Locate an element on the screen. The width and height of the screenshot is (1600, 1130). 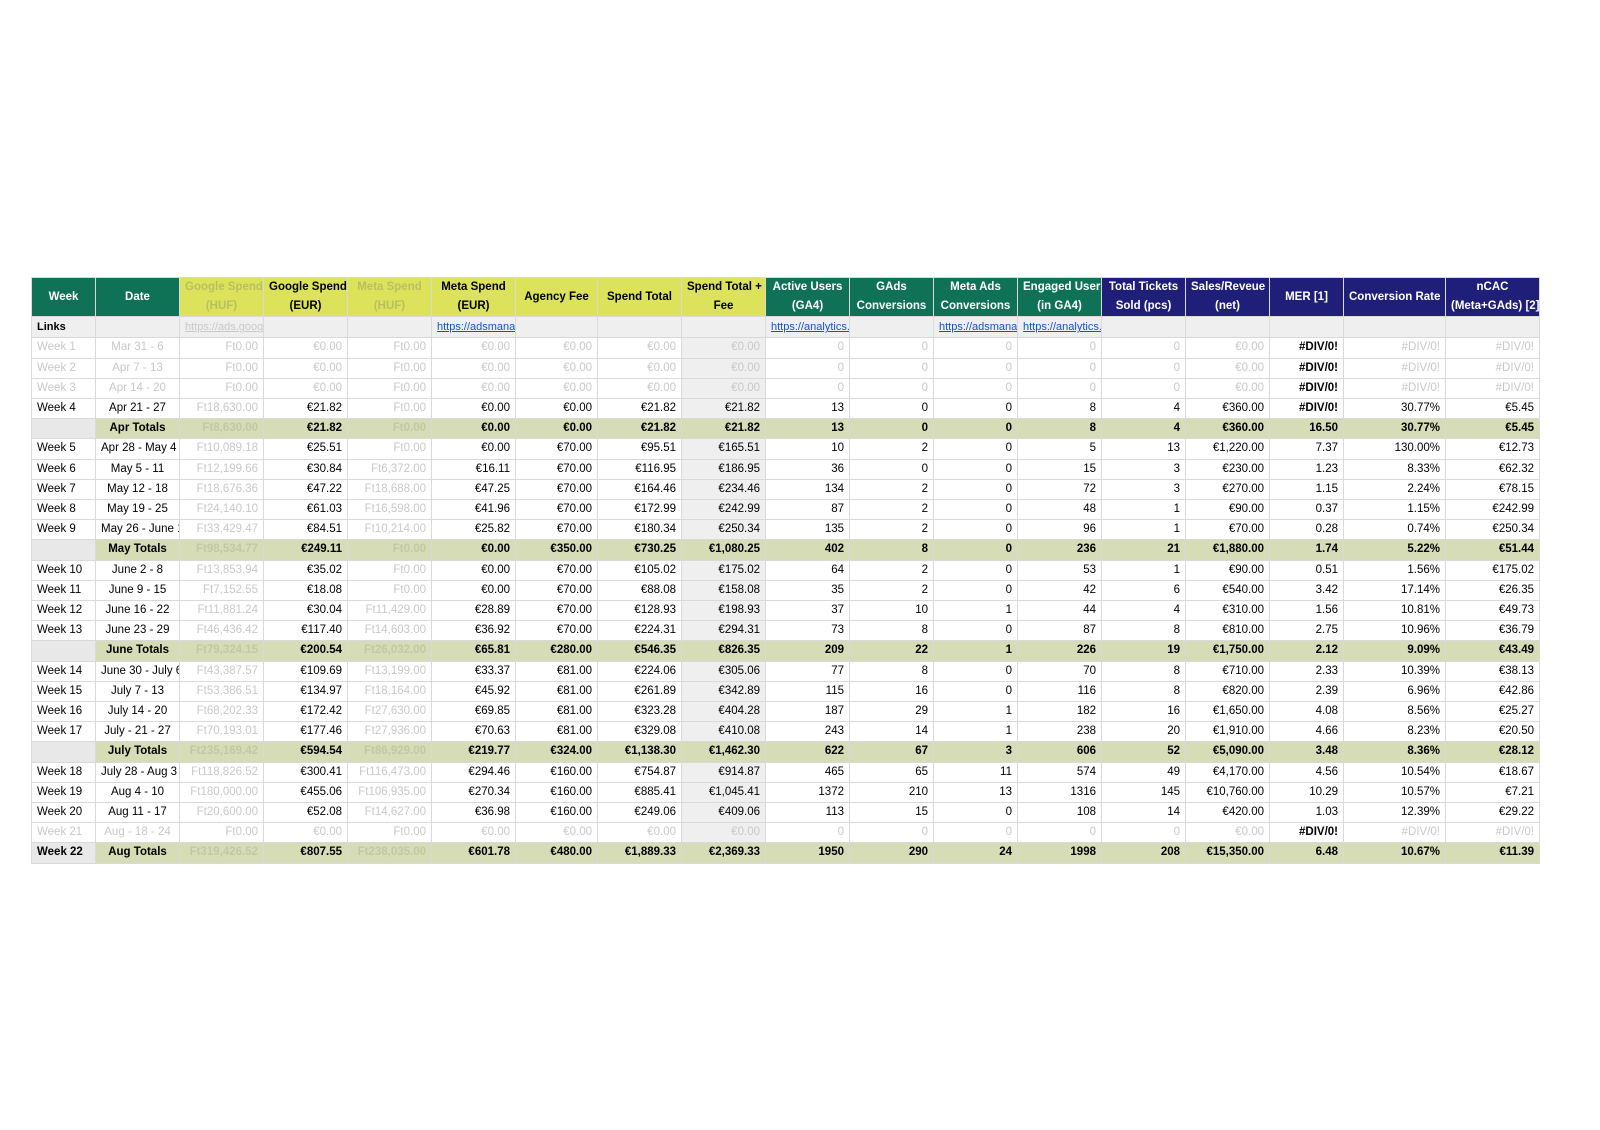
external-link: https://analytics.c is located at coordinates (1062, 327).